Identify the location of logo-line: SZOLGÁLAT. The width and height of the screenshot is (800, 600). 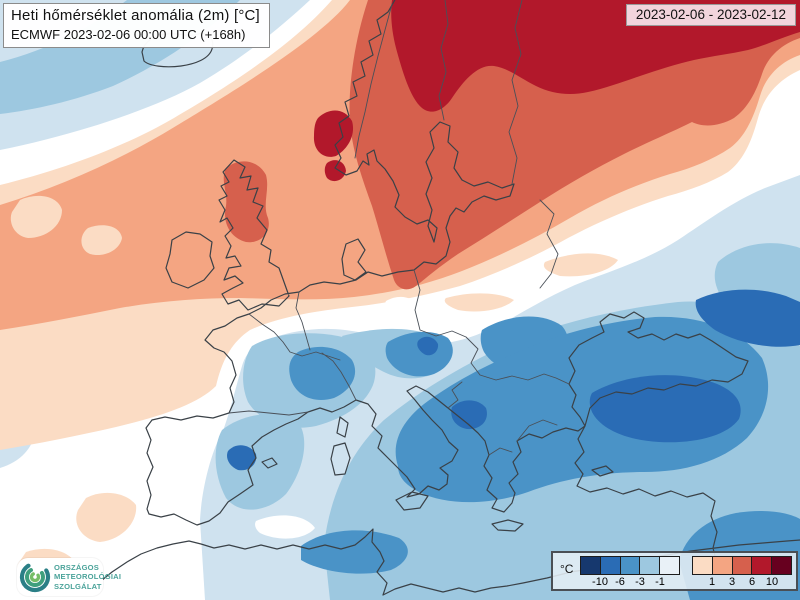
(78, 586).